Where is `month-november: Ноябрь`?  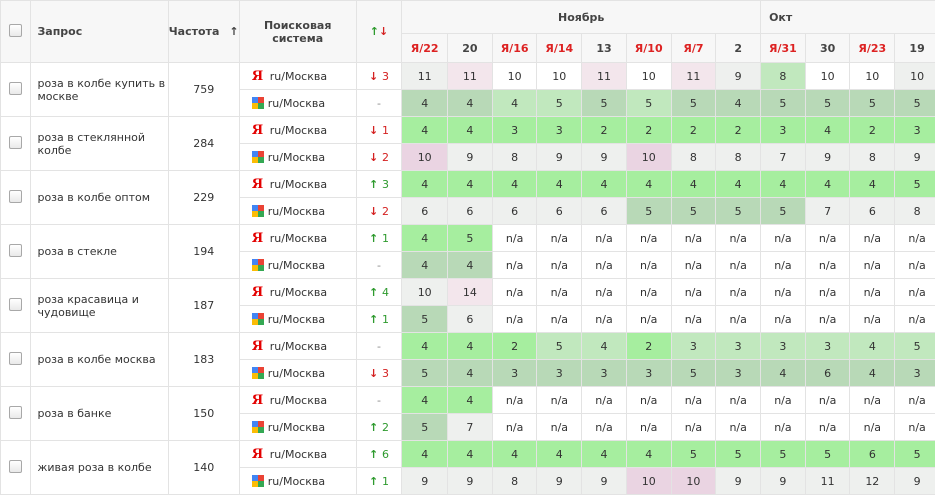 month-november: Ноябрь is located at coordinates (581, 17).